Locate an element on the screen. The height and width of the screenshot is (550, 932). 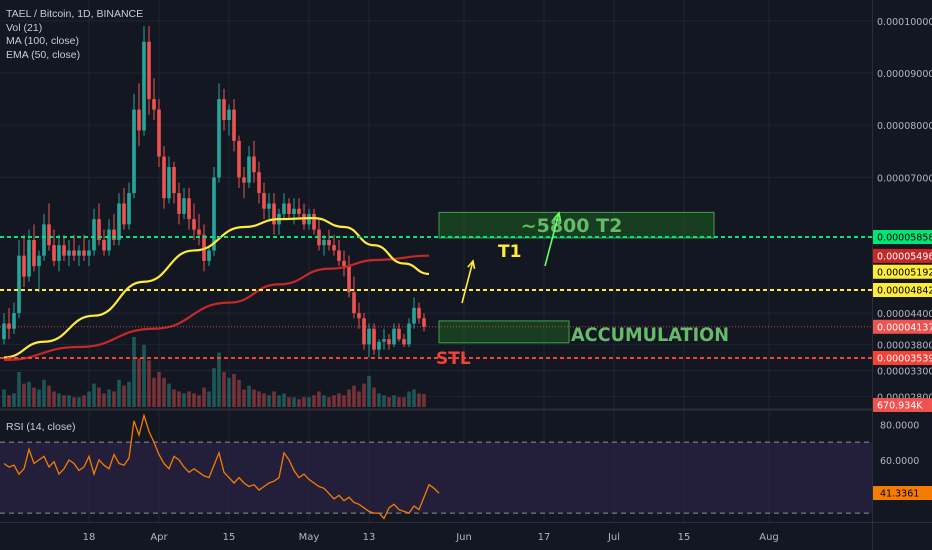
legend-volume: Vol (21) is located at coordinates (24, 27).